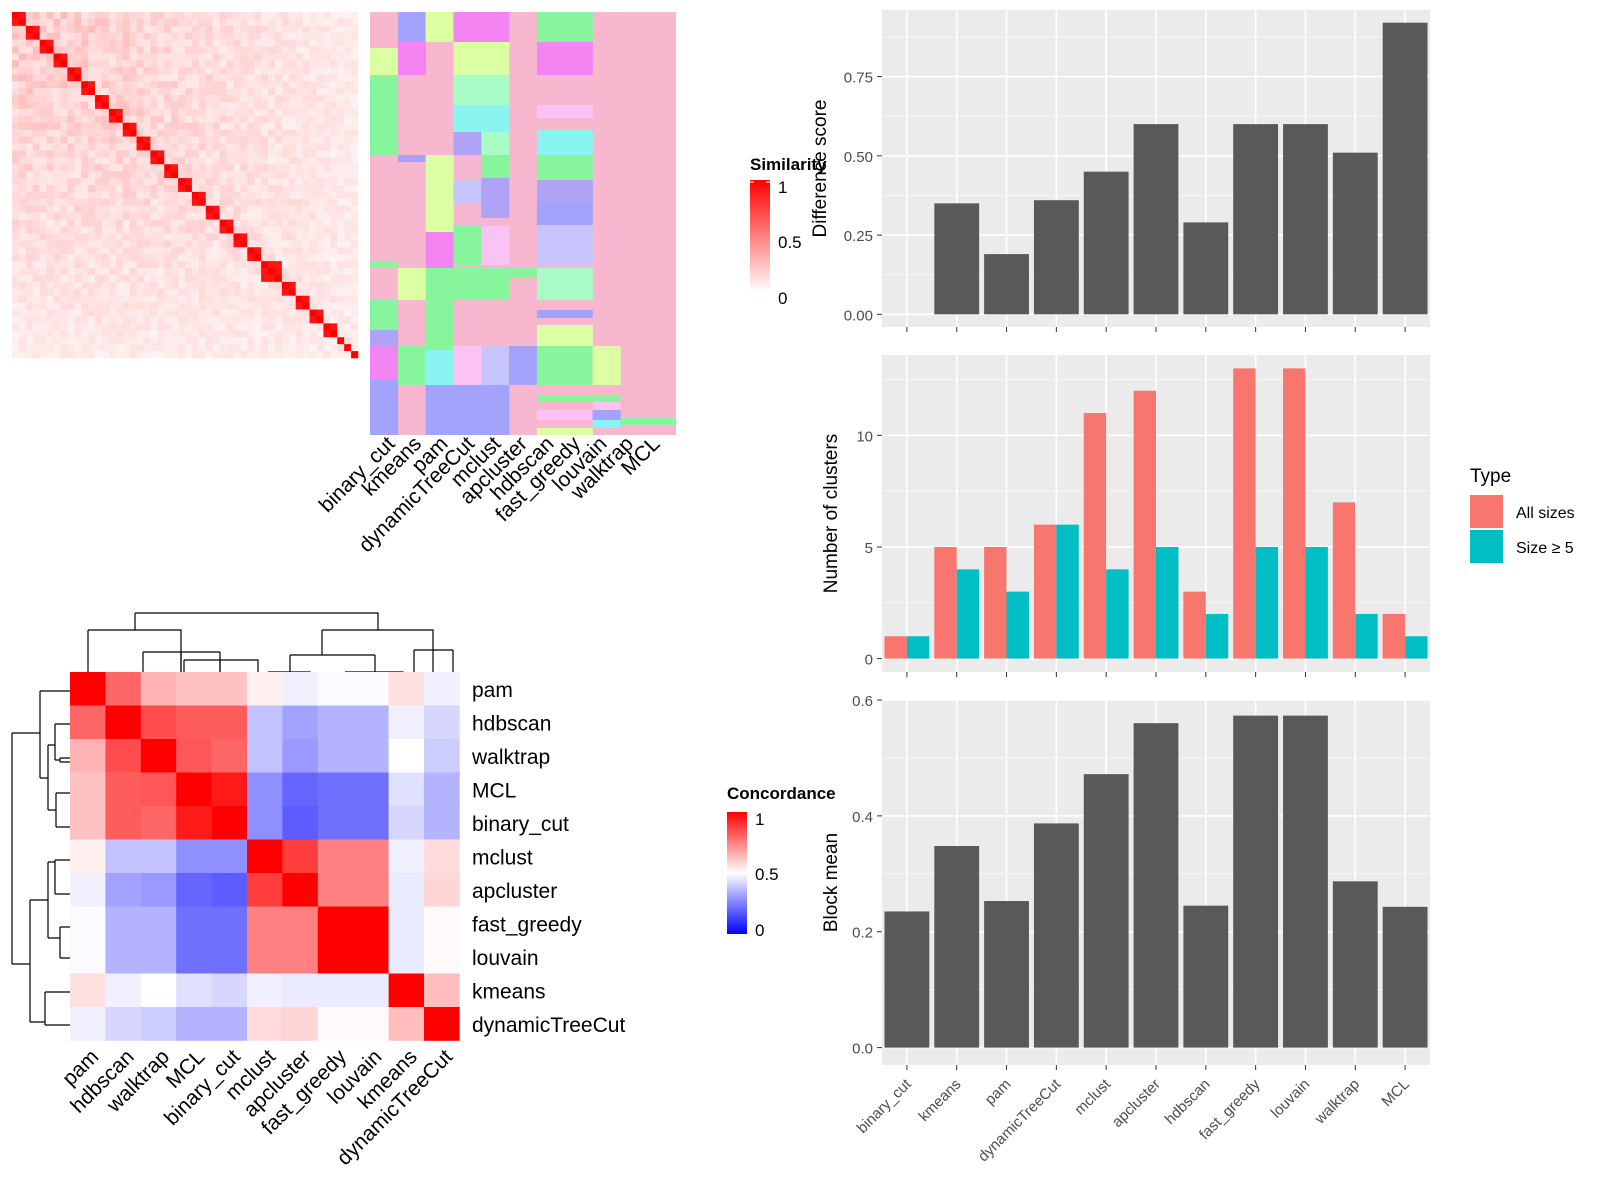 The width and height of the screenshot is (1600, 1200). I want to click on bar, so click(1056, 935).